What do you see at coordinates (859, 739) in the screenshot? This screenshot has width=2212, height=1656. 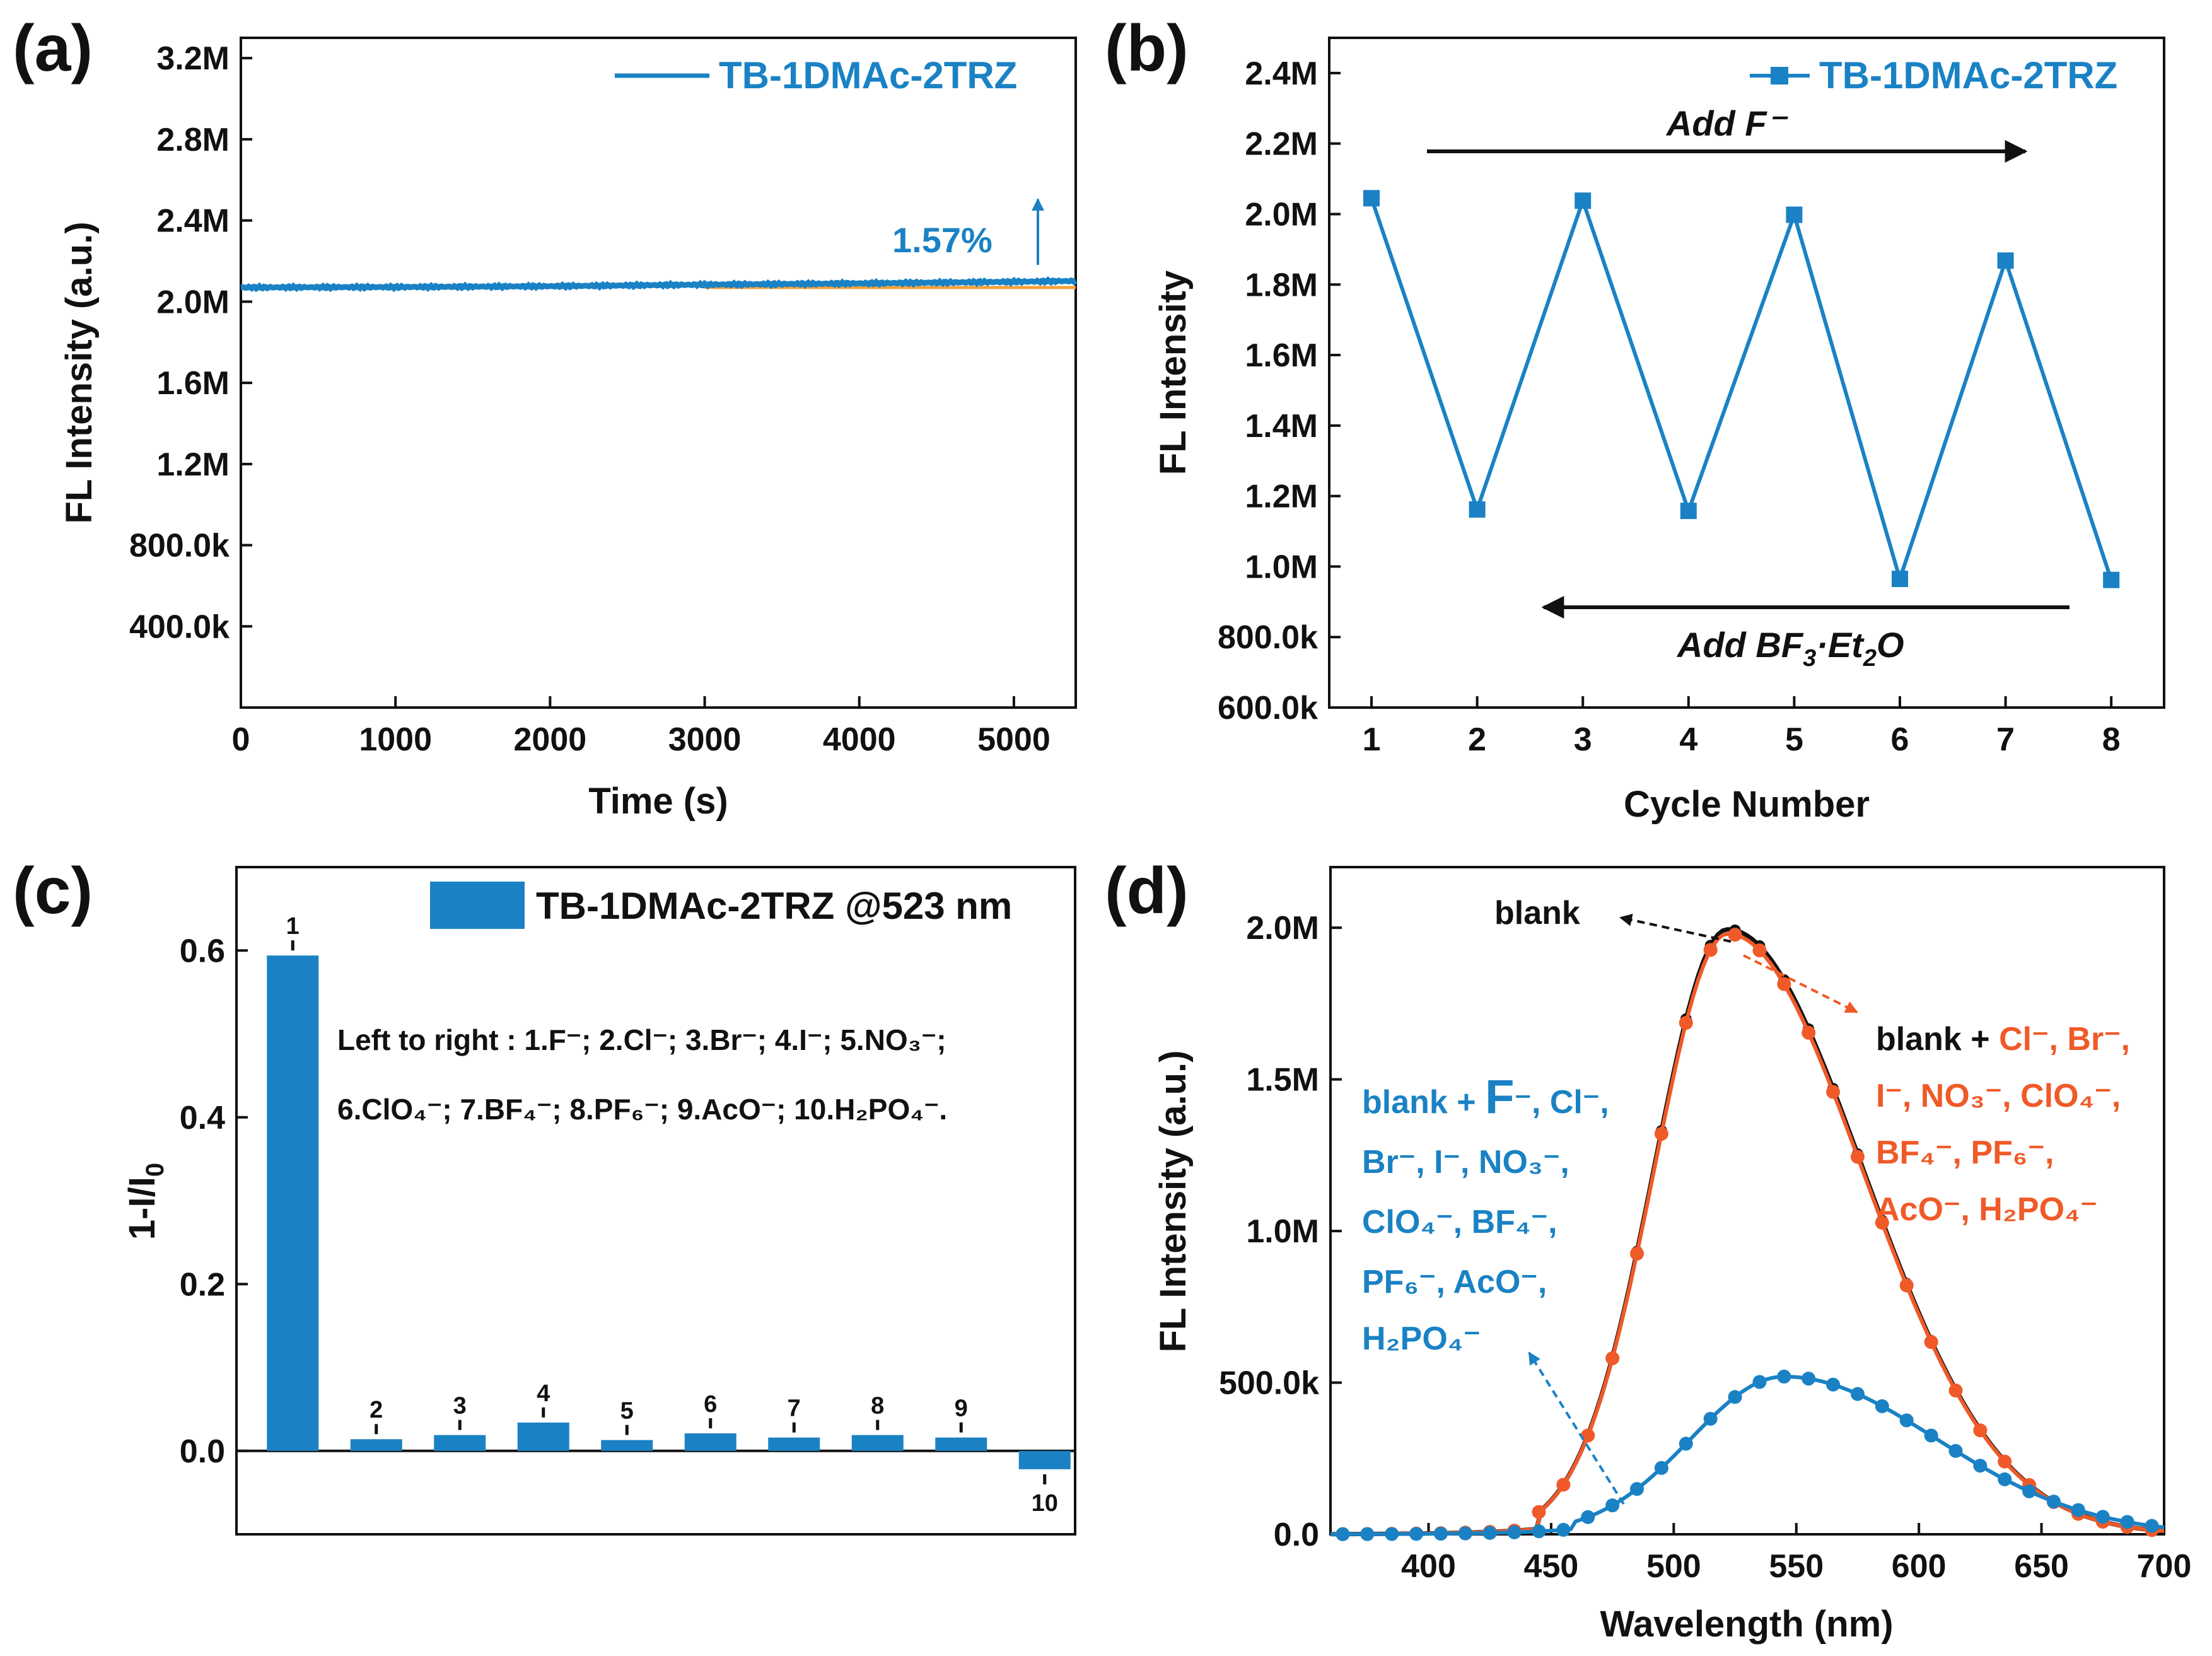 I see `x-tick-label: 4000` at bounding box center [859, 739].